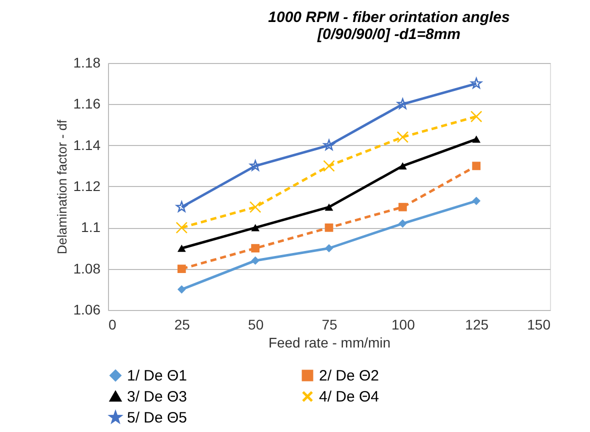 This screenshot has width=590, height=432. What do you see at coordinates (330, 324) in the screenshot?
I see `x-tick-label: 75` at bounding box center [330, 324].